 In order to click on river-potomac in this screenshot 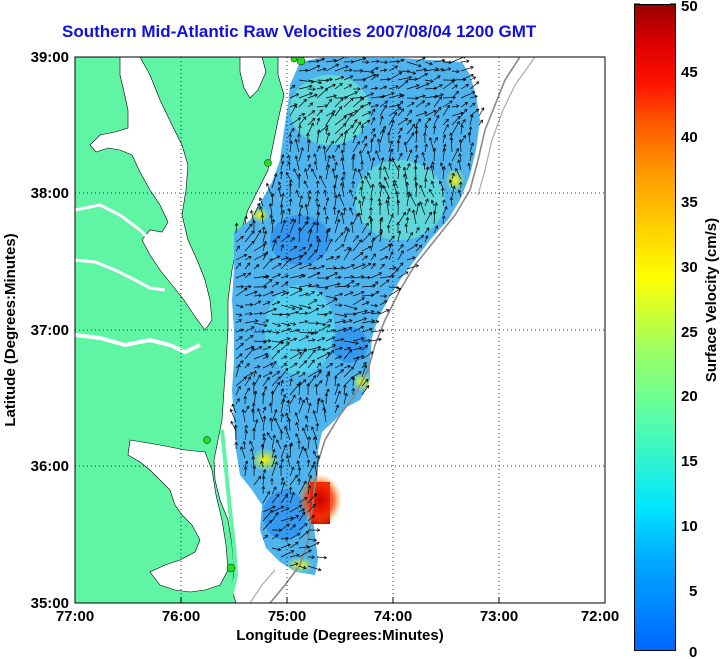, I will do `click(113, 222)`.